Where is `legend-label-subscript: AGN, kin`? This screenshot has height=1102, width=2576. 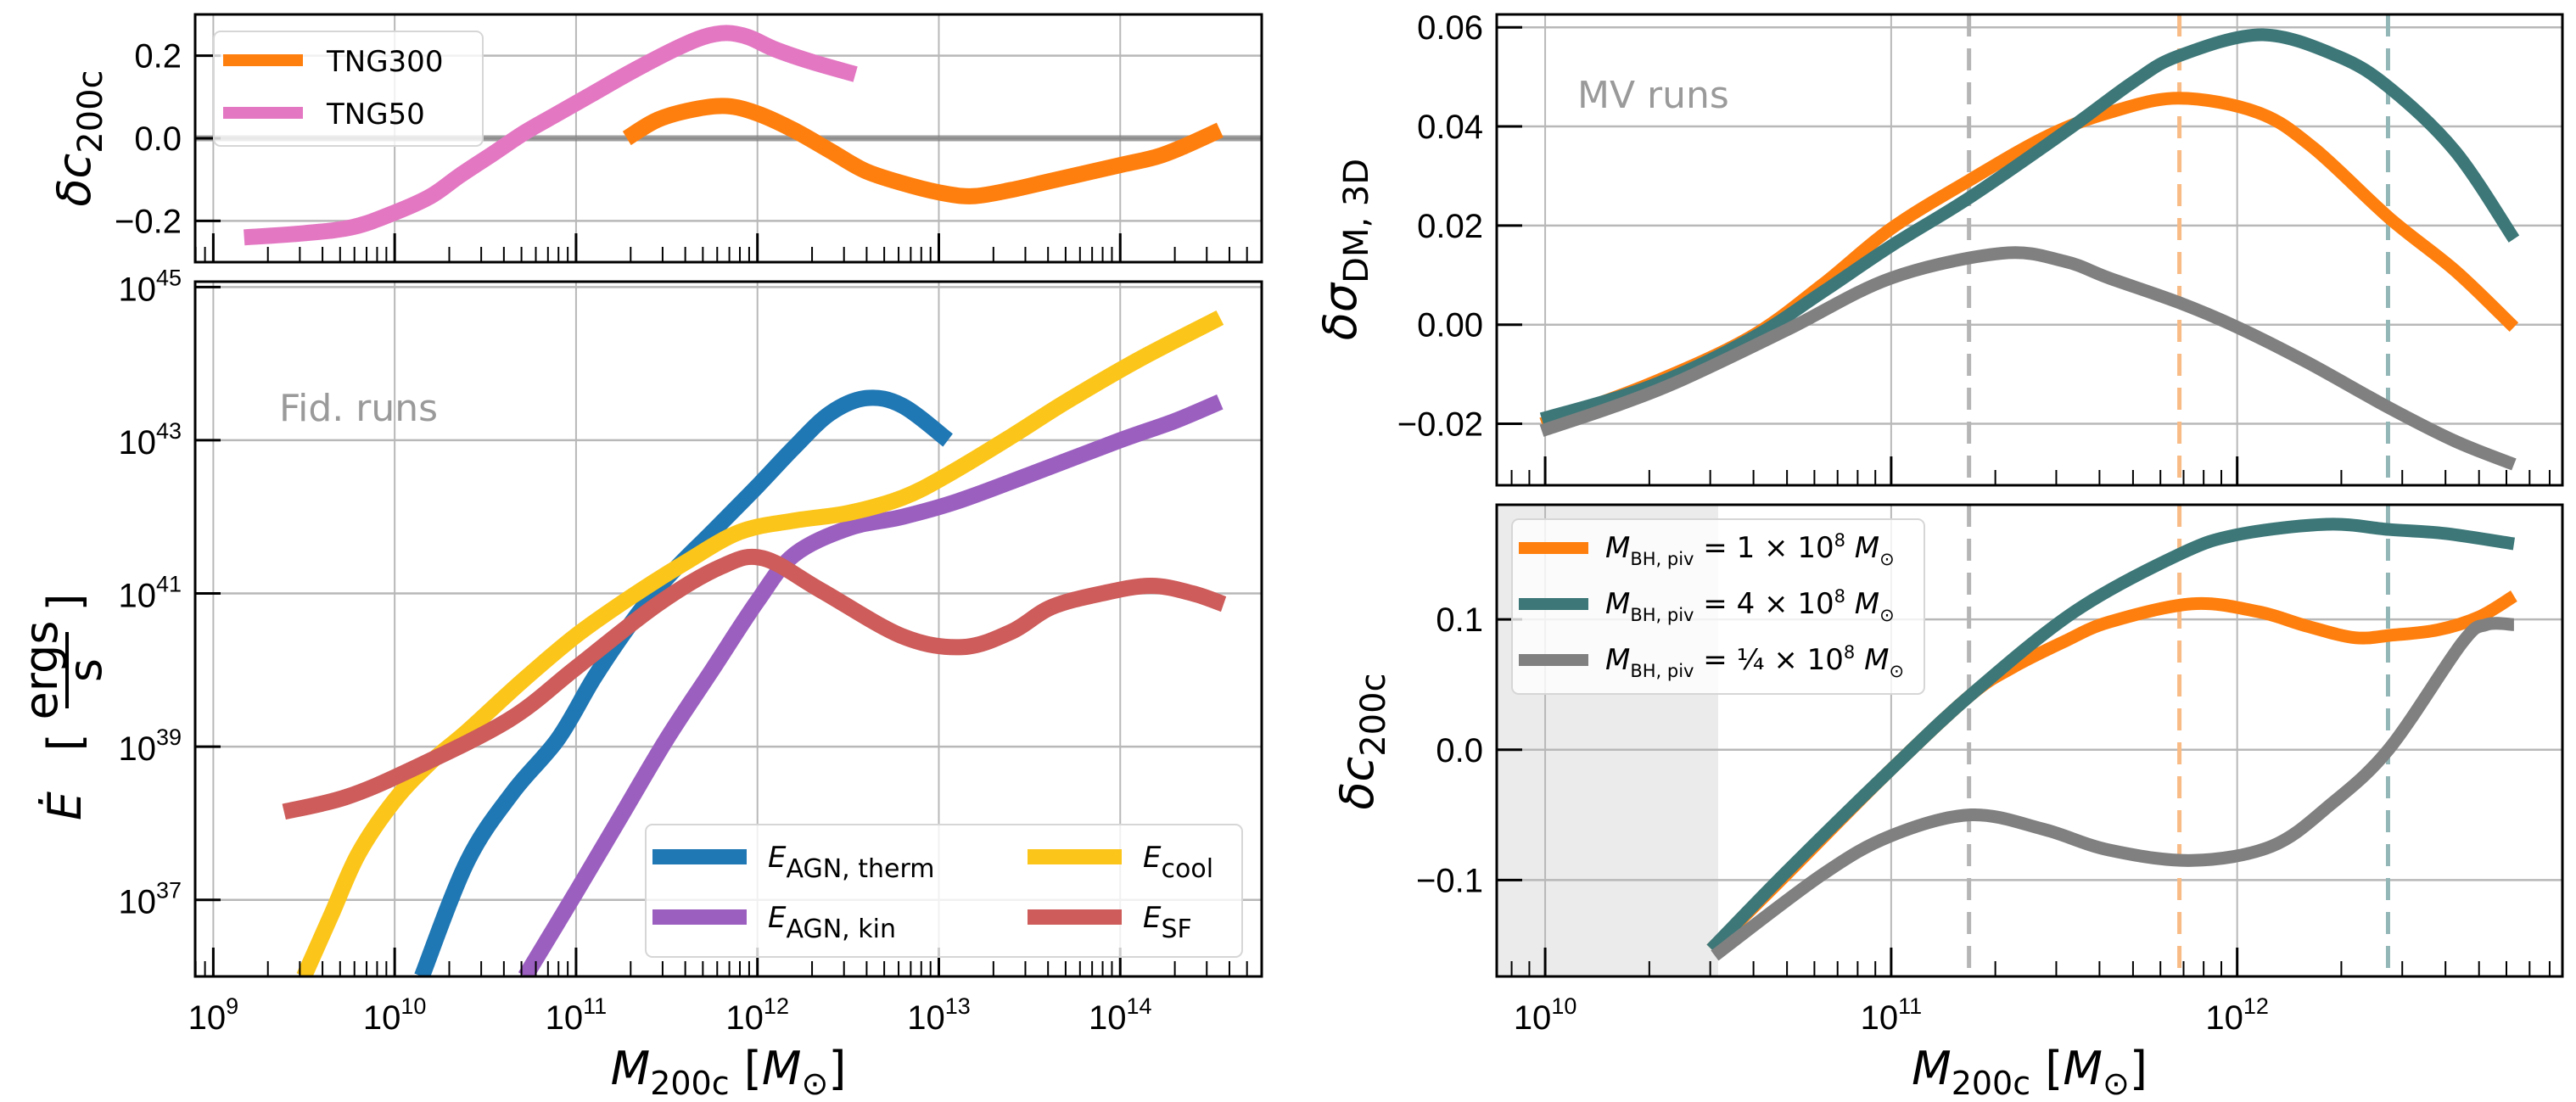 legend-label-subscript: AGN, kin is located at coordinates (841, 929).